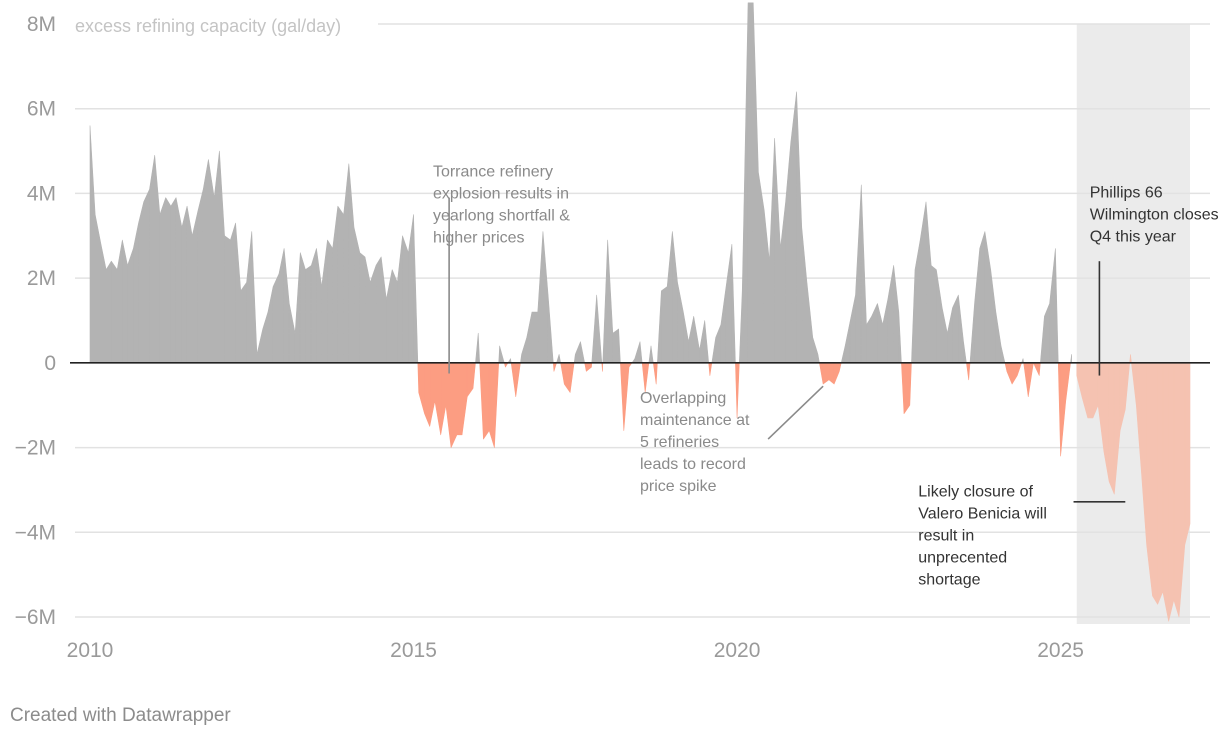 The height and width of the screenshot is (740, 1220). I want to click on shortfall-area, so click(744, 409).